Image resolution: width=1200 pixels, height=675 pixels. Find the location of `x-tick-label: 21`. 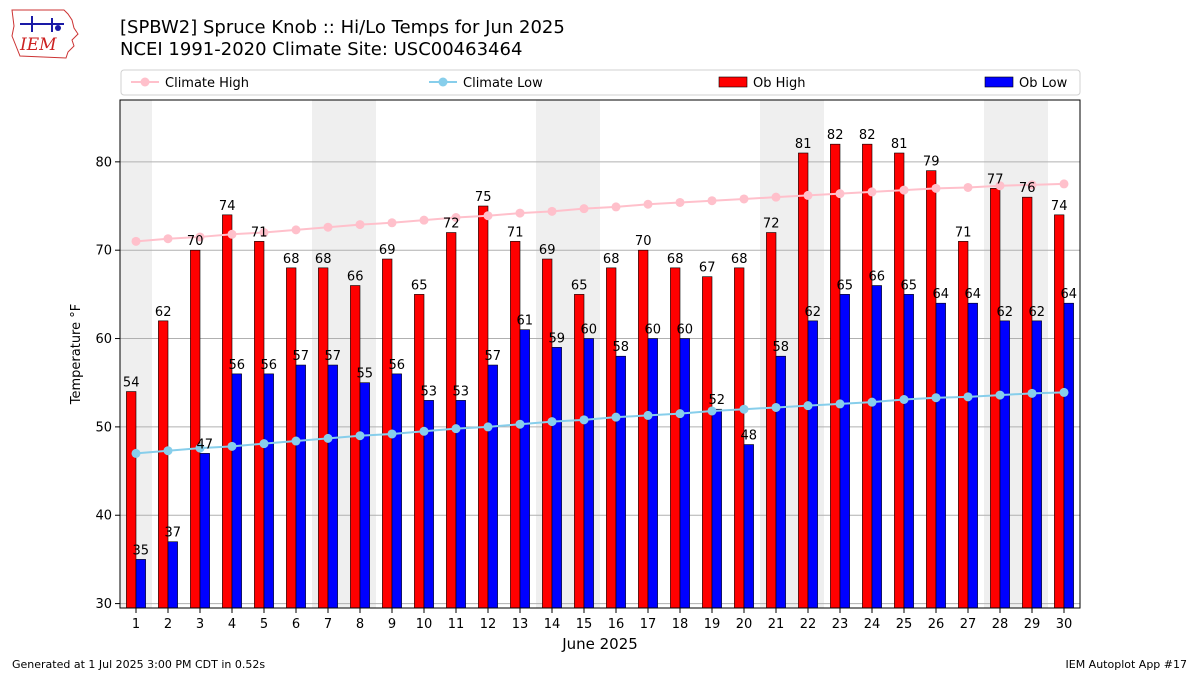

x-tick-label: 21 is located at coordinates (776, 624).